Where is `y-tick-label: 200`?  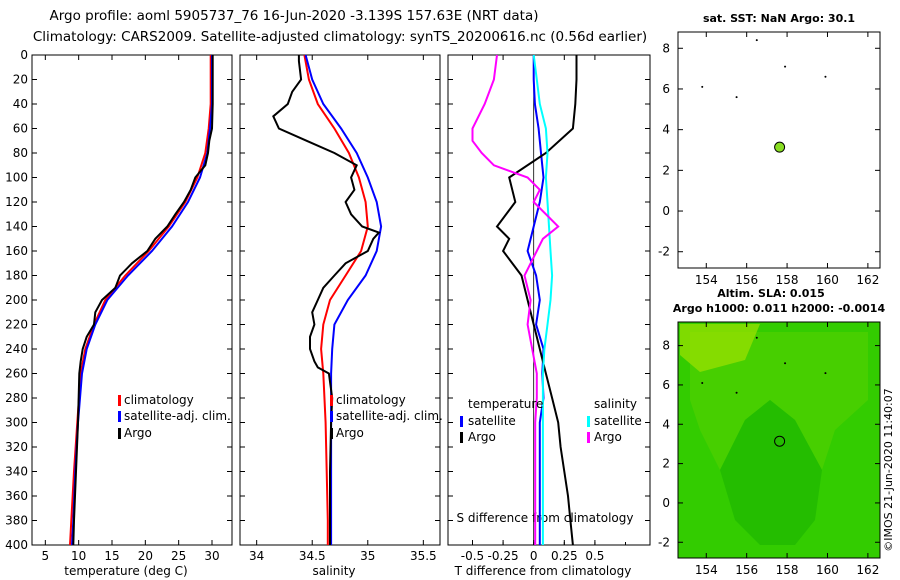
y-tick-label: 200 is located at coordinates (16, 300).